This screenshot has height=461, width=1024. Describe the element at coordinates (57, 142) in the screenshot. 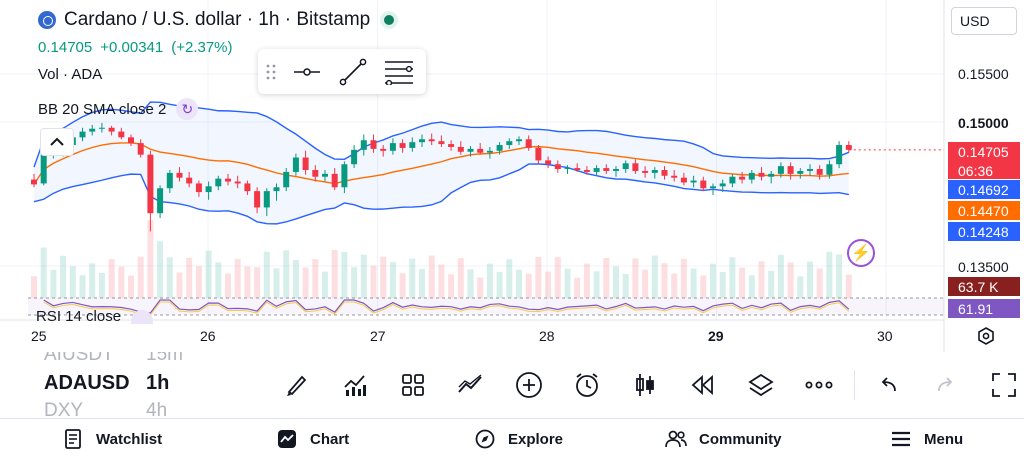

I see `collapse-legend-button` at that location.